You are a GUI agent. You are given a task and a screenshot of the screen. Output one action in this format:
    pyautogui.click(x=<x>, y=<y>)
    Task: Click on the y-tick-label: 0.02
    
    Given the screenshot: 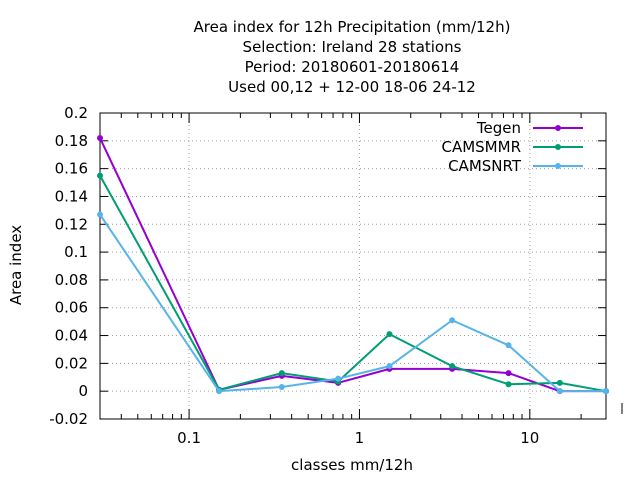 What is the action you would take?
    pyautogui.click(x=71, y=363)
    